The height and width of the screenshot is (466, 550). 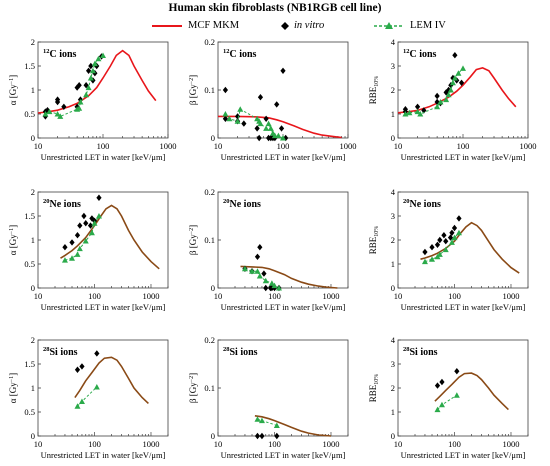 What do you see at coordinates (374, 90) in the screenshot?
I see `y-axis-label: RBE10%` at bounding box center [374, 90].